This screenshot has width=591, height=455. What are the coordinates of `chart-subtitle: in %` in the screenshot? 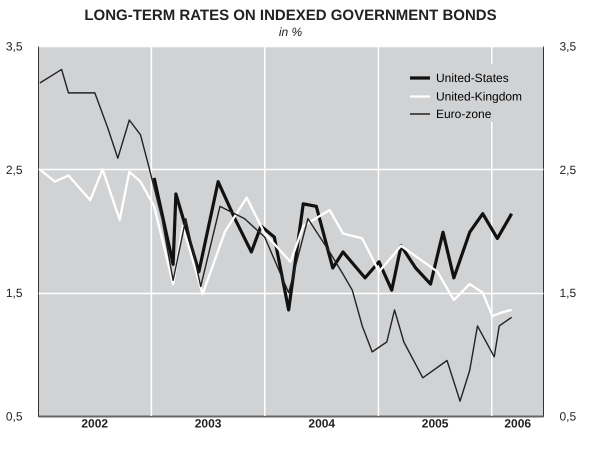 It's located at (290, 32).